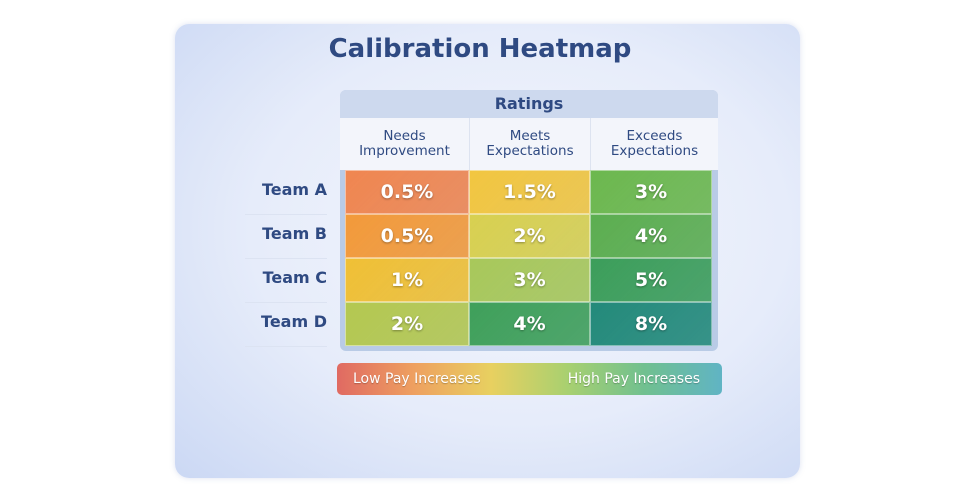 The width and height of the screenshot is (960, 502). I want to click on column-header: Exceeds Expectations, so click(654, 144).